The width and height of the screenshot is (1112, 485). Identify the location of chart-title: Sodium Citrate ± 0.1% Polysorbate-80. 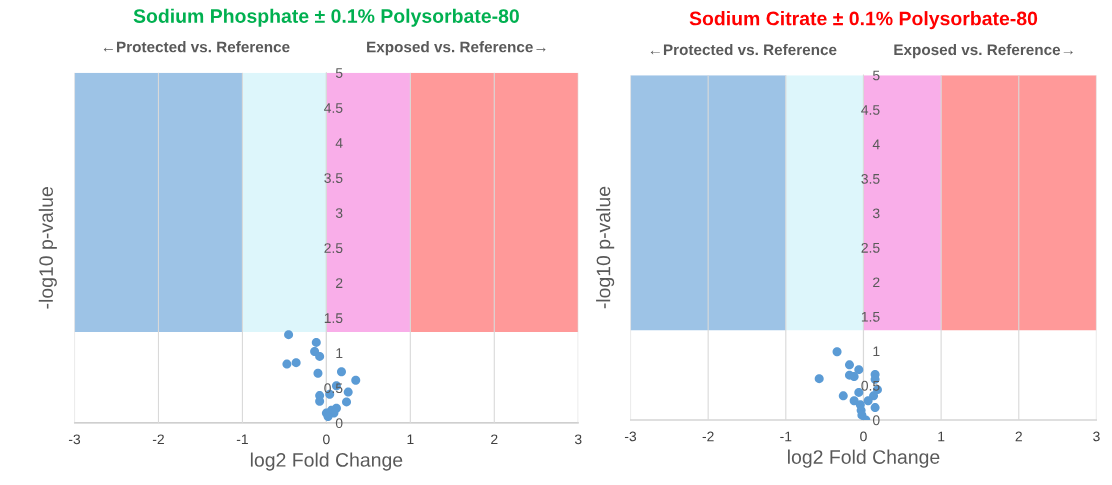
(863, 20).